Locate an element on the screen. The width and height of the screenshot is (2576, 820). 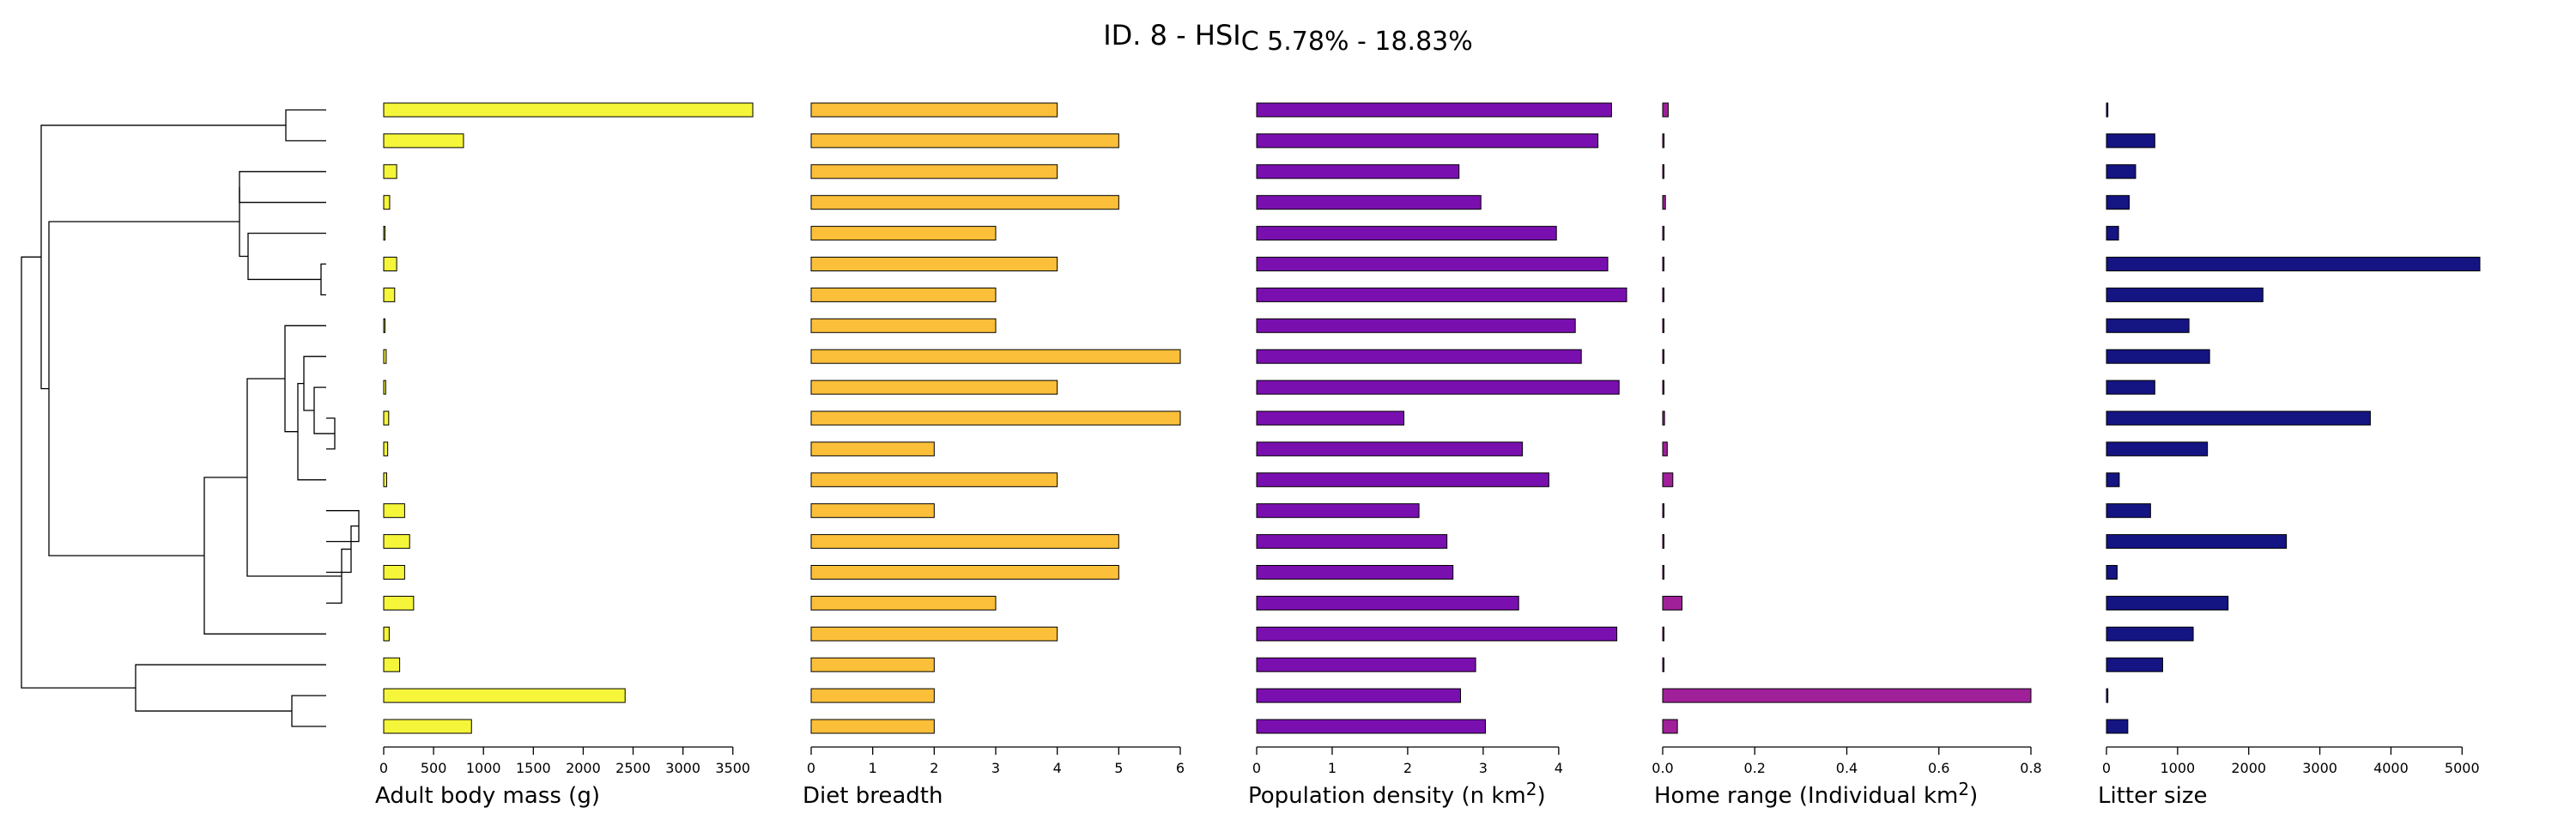
chart-title-sub: C 5.78% - 18.83% is located at coordinates (1356, 42).